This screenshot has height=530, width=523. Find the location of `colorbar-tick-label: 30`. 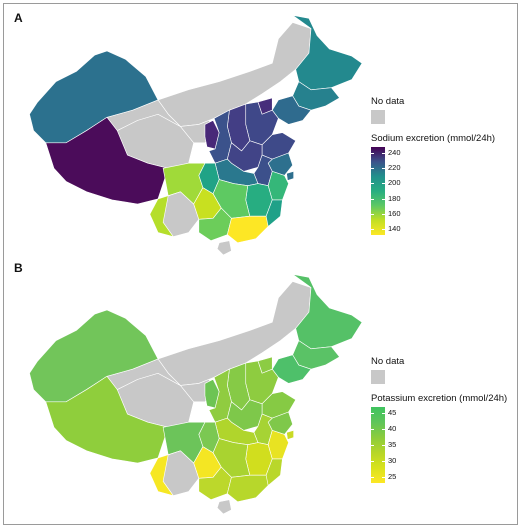

colorbar-tick-label: 30 is located at coordinates (392, 460).